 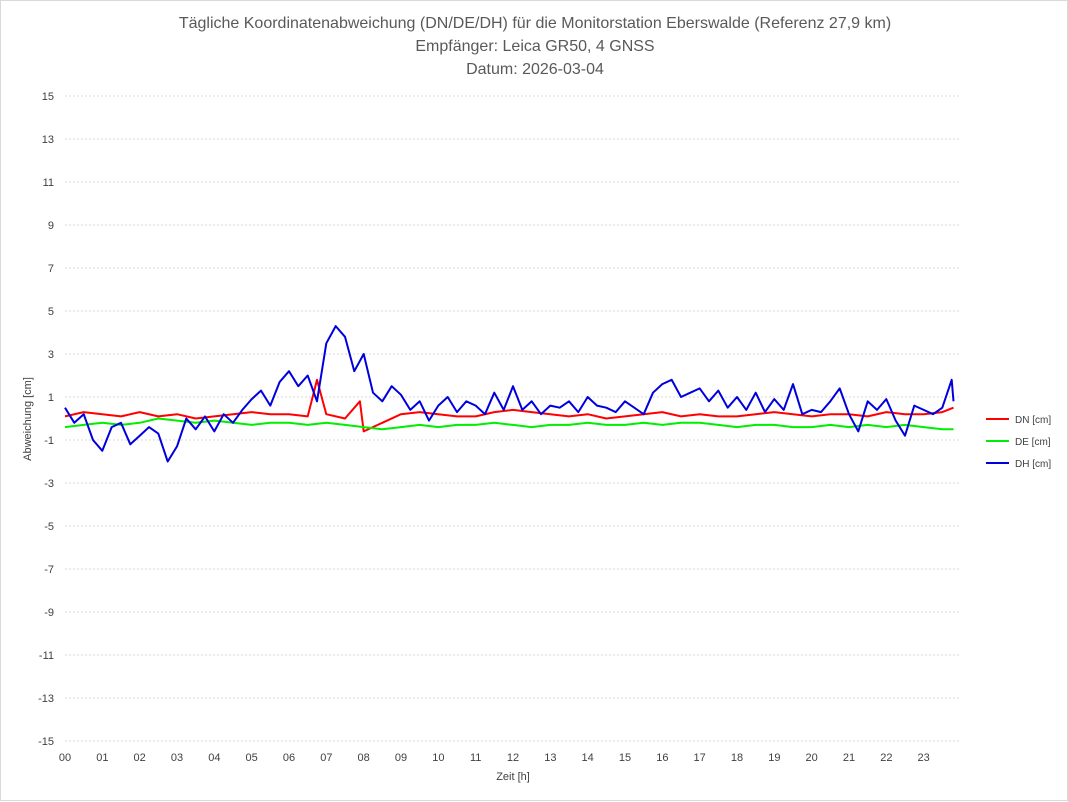 I want to click on x-tick-label: 23, so click(x=924, y=758).